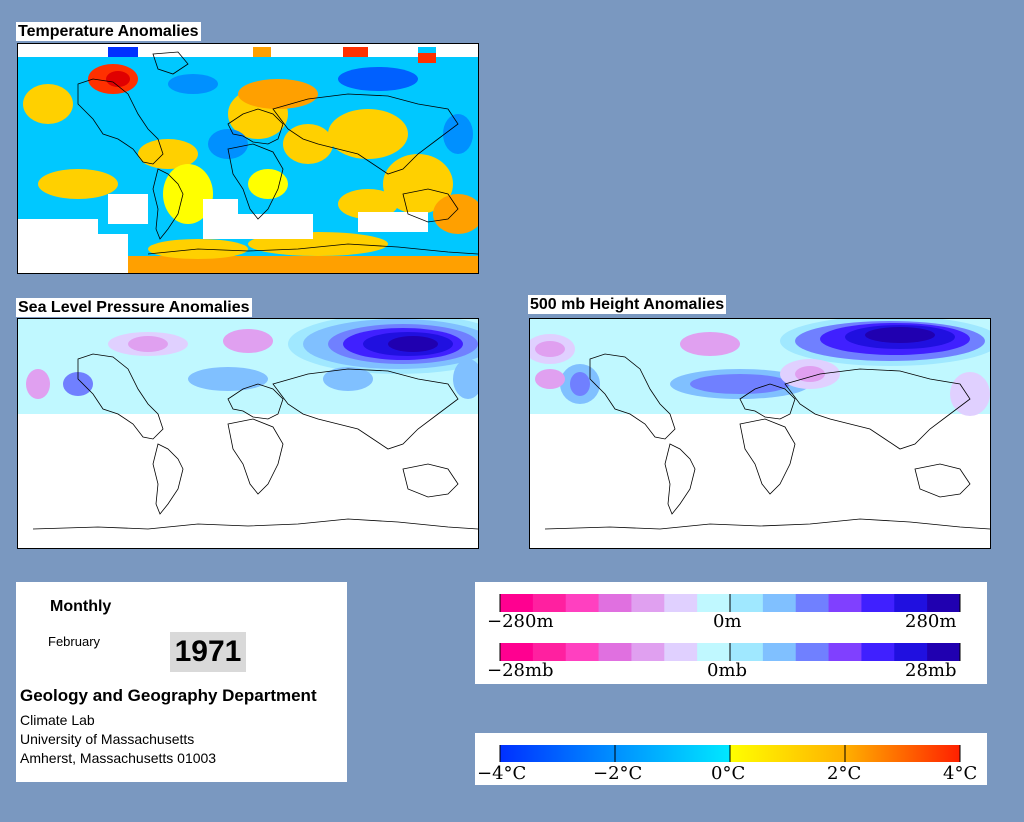 The width and height of the screenshot is (1024, 822). I want to click on height-legend-mid: 0m, so click(727, 621).